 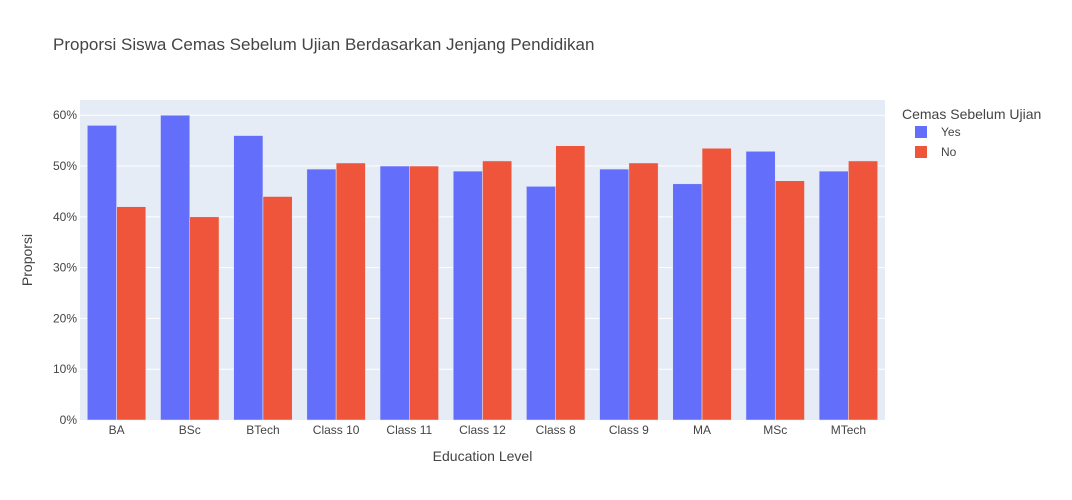 What do you see at coordinates (69, 420) in the screenshot?
I see `y-tick-label: 0%` at bounding box center [69, 420].